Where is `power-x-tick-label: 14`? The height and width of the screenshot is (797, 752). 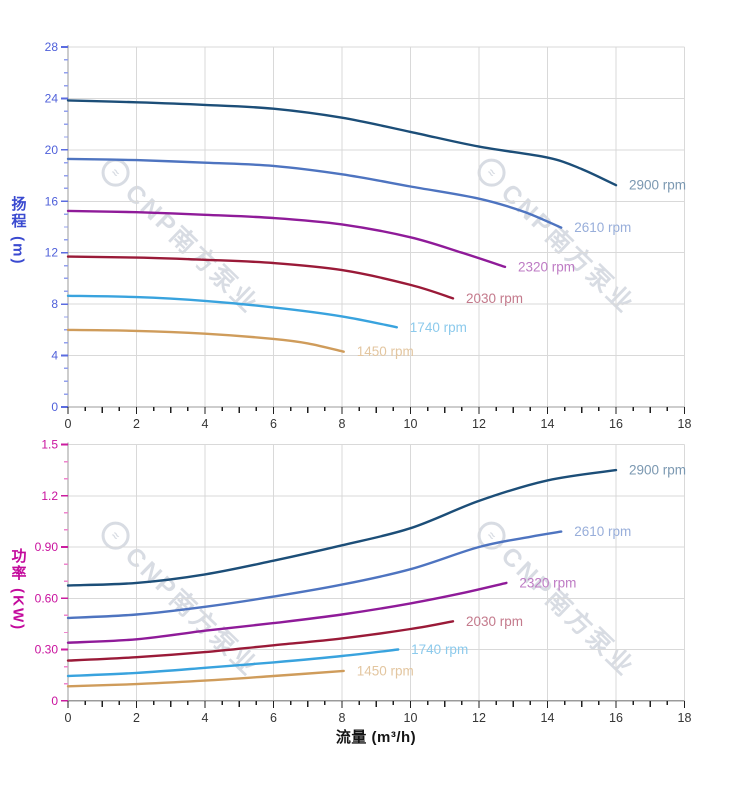
power-x-tick-label: 14 is located at coordinates (548, 718).